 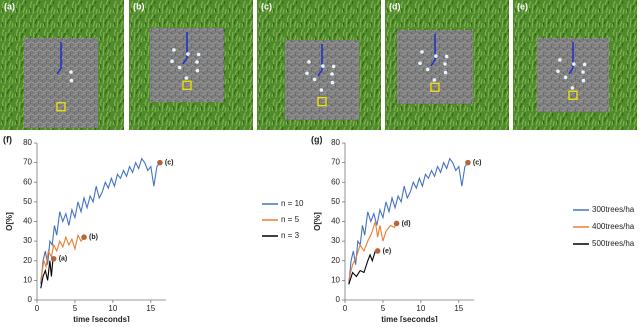 I want to click on annotation-label: (b), so click(x=93, y=237).